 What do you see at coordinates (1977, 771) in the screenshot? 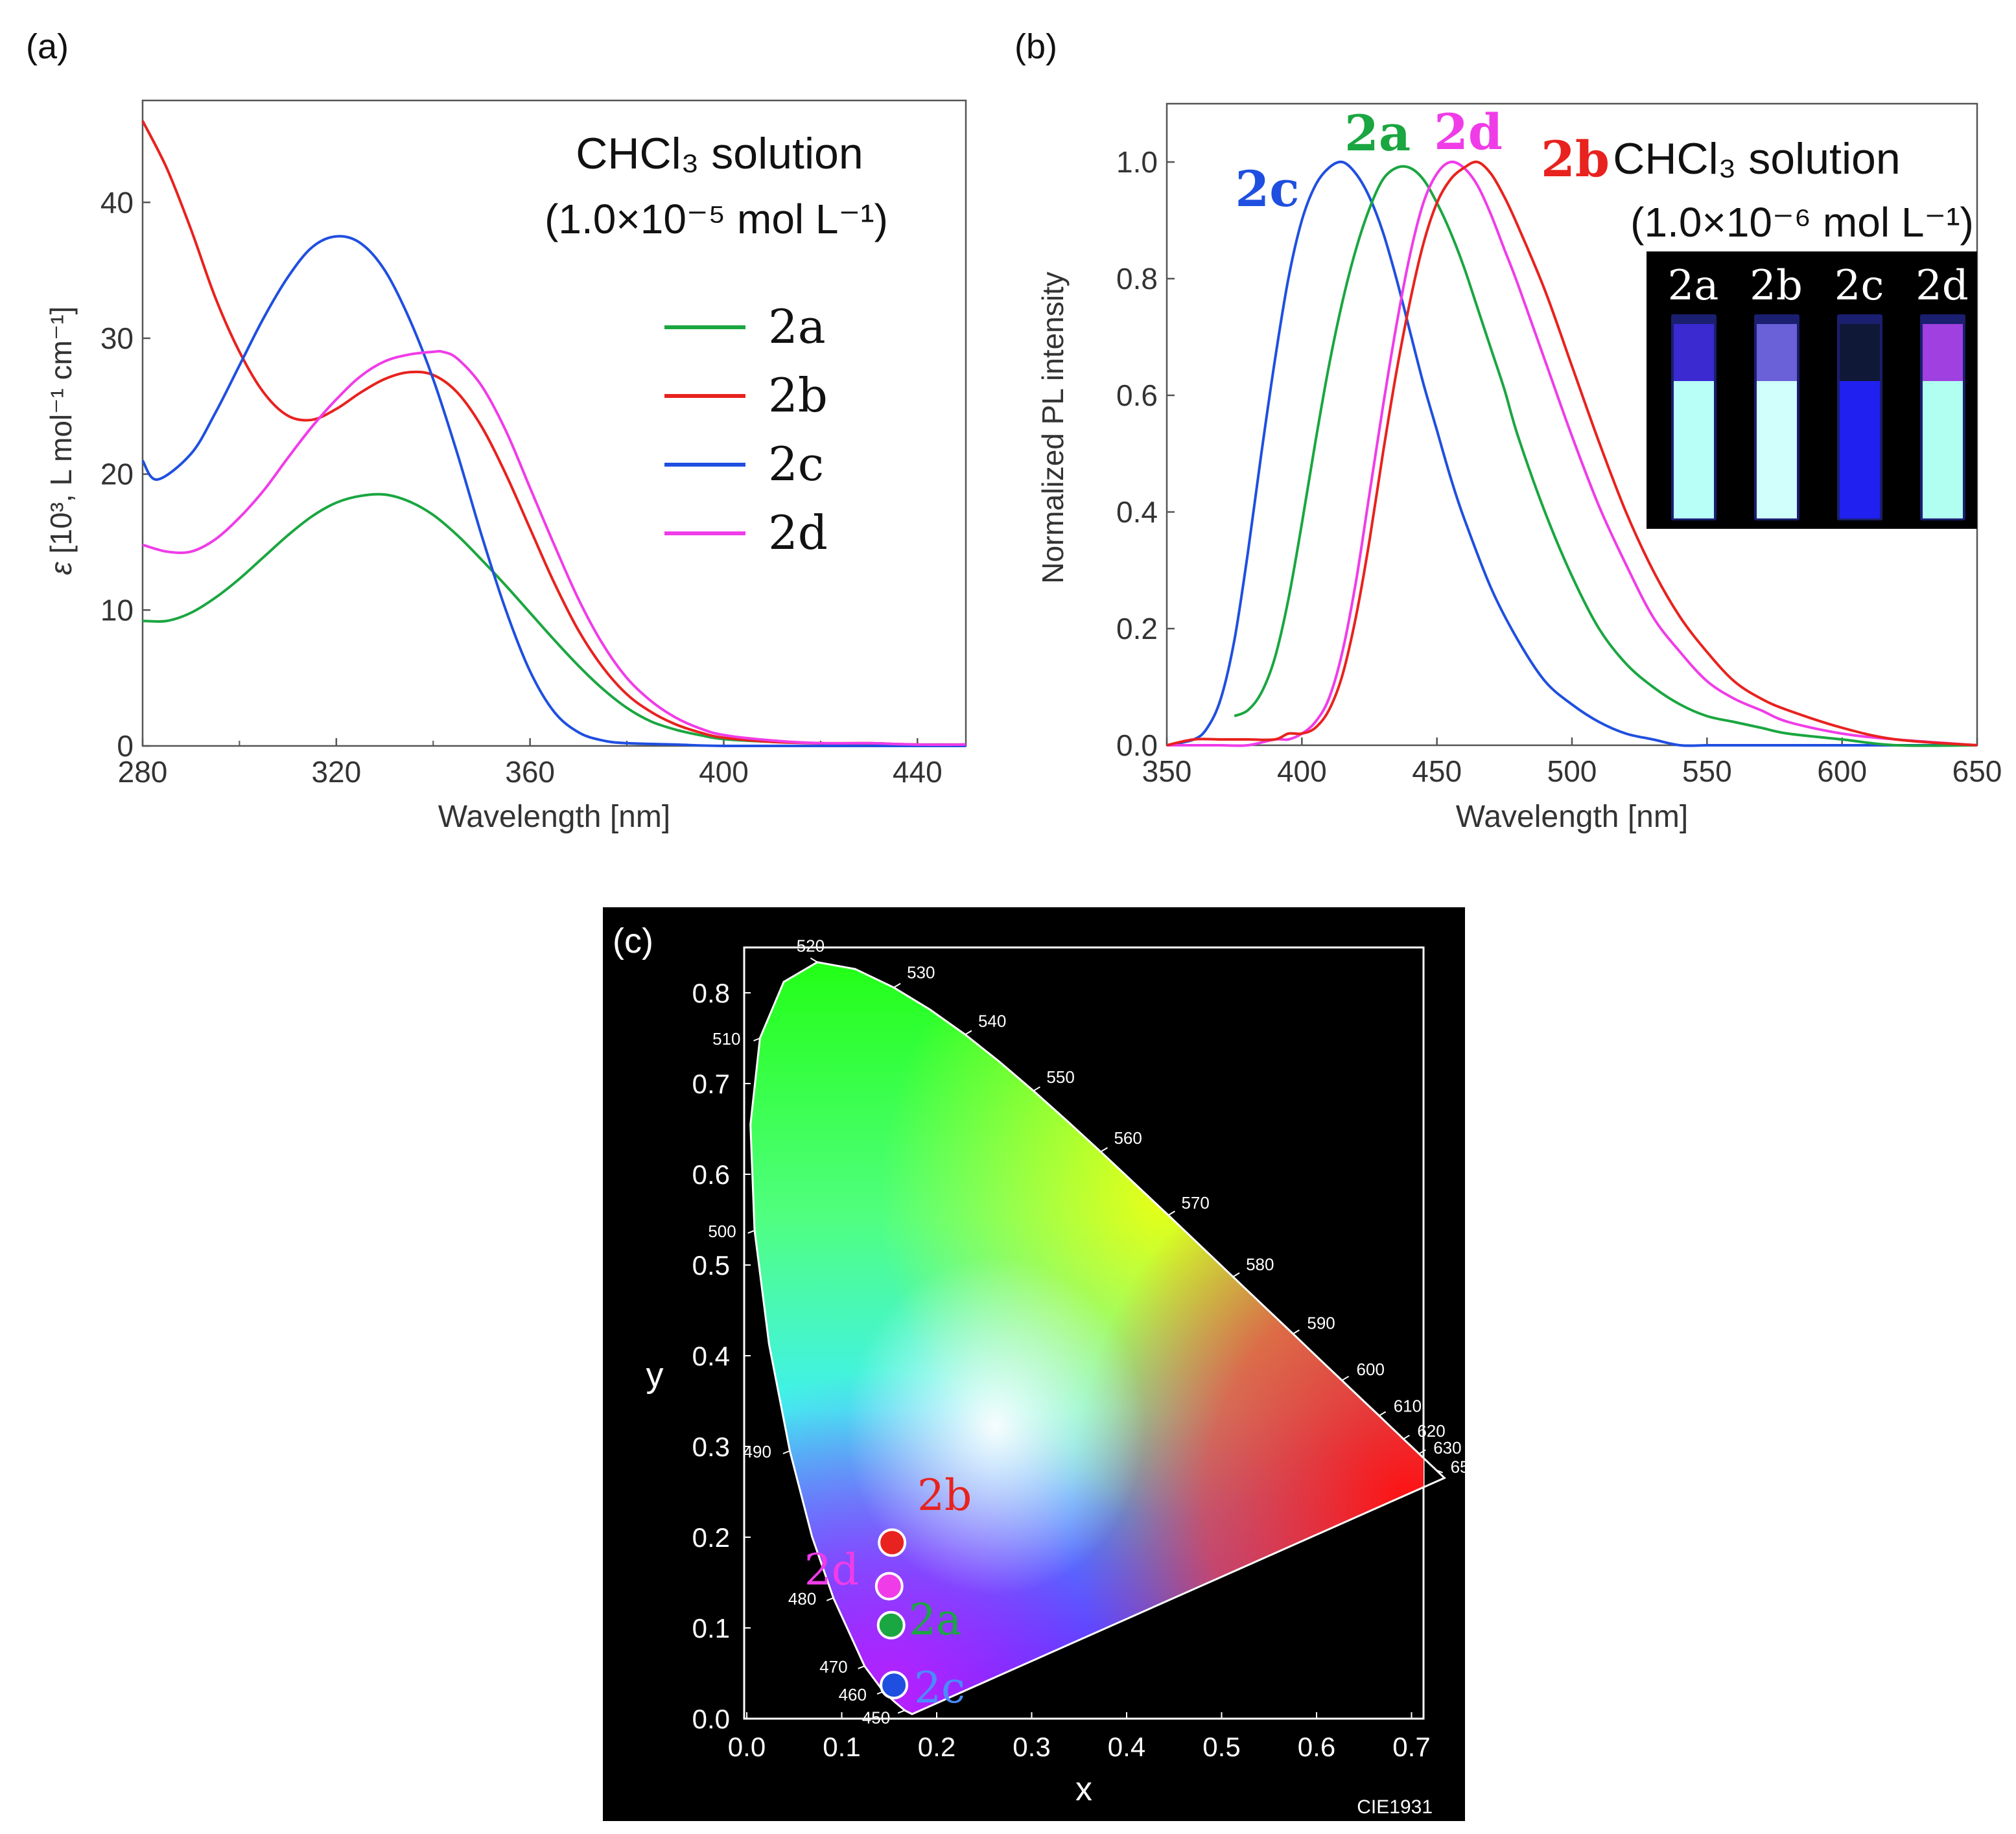
I see `x-tick-label-b: 650` at bounding box center [1977, 771].